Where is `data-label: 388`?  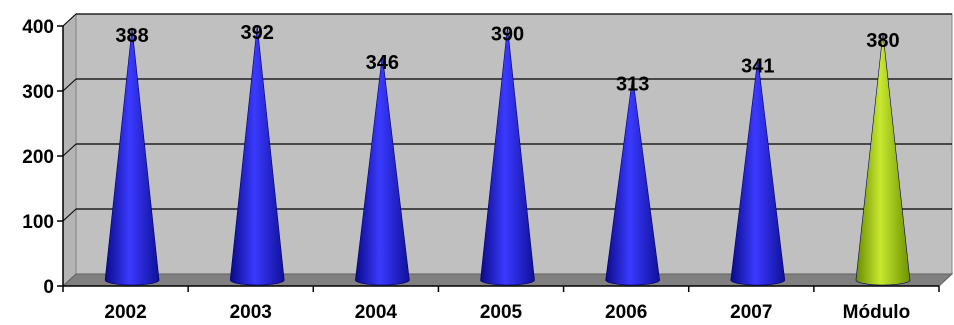
data-label: 388 is located at coordinates (131, 36).